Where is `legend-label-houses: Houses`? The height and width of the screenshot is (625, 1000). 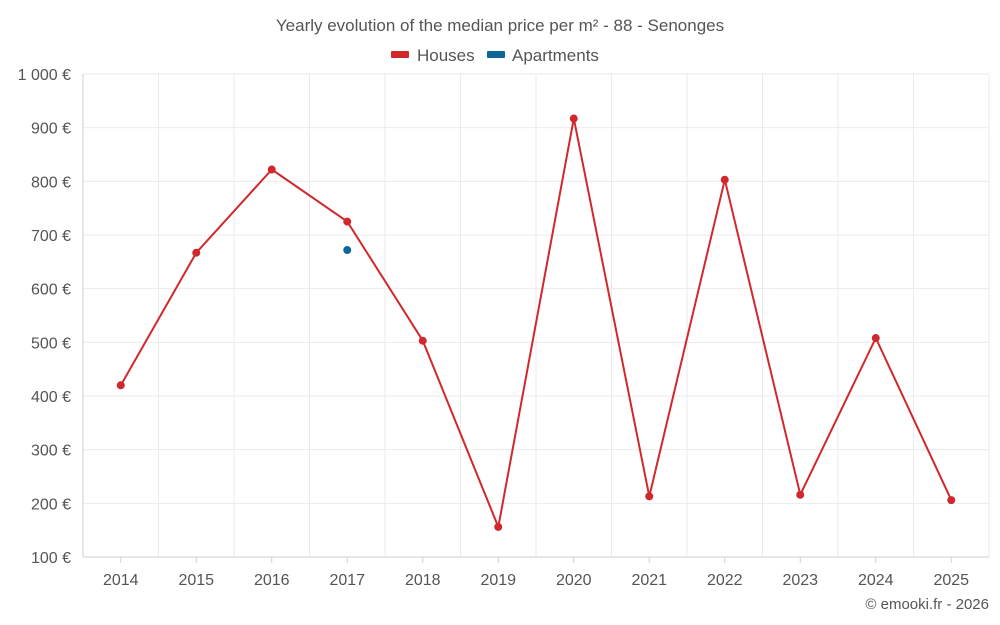
legend-label-houses: Houses is located at coordinates (446, 55).